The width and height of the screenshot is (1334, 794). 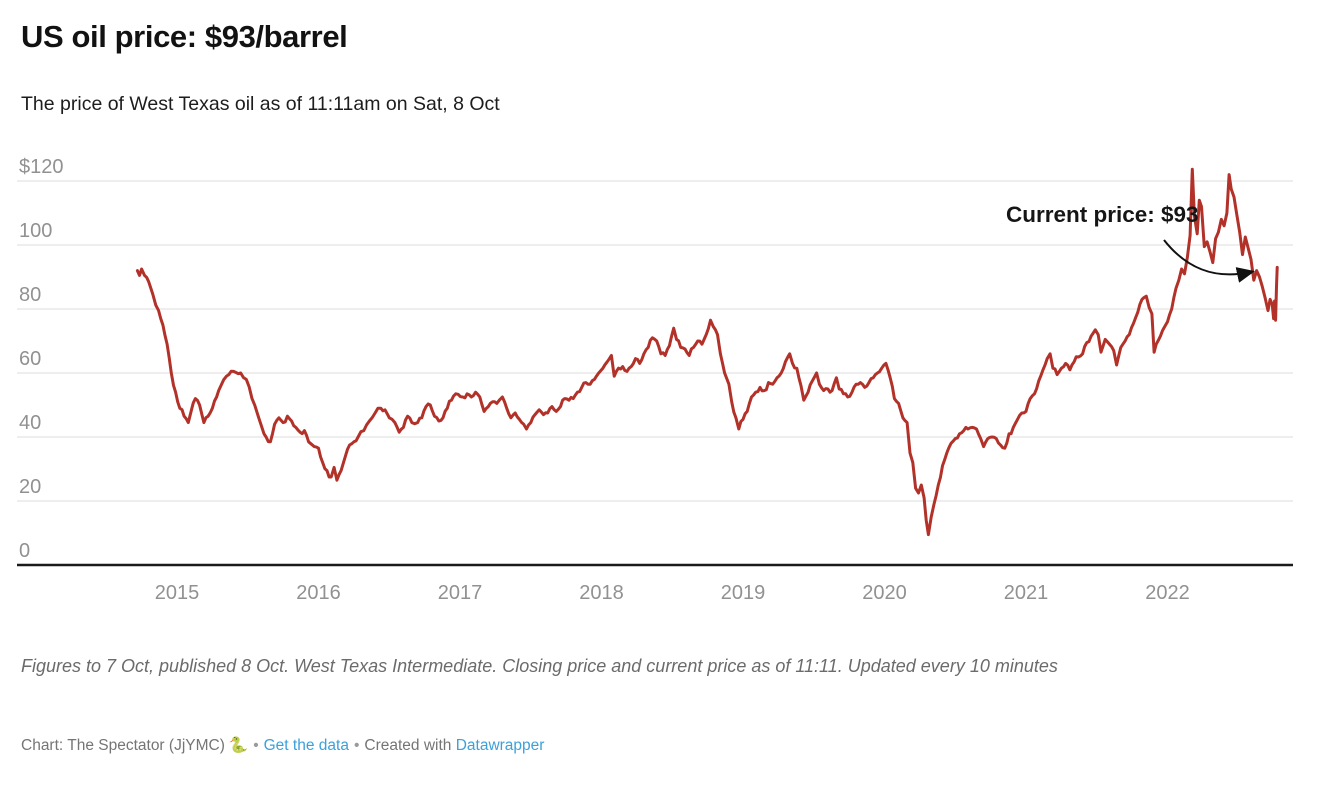 What do you see at coordinates (306, 745) in the screenshot?
I see `get-the-data-link: Get the data` at bounding box center [306, 745].